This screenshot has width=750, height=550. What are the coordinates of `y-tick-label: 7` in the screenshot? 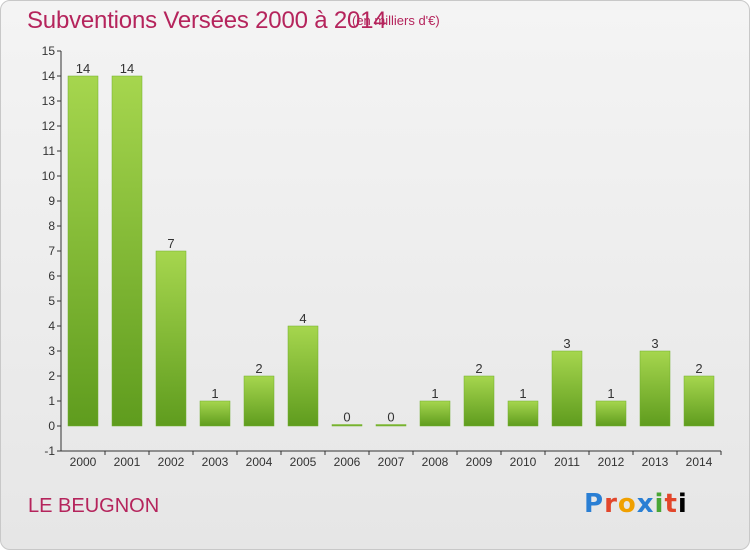 It's located at (51, 251).